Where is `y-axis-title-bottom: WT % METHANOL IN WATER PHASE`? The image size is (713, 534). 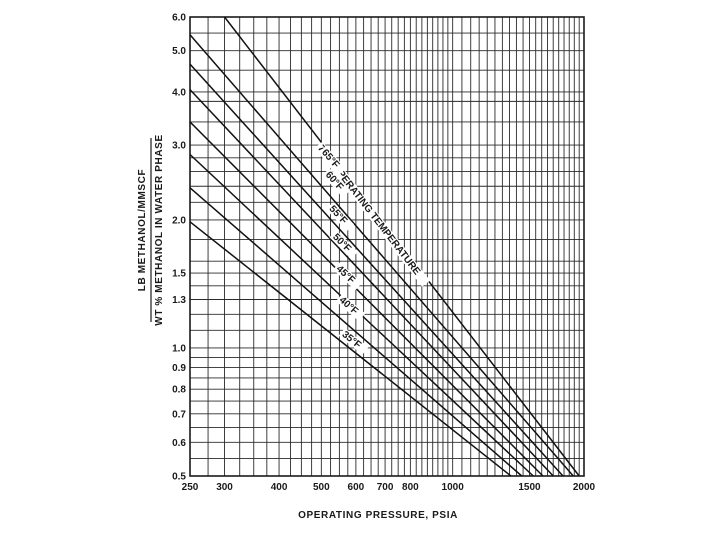 y-axis-title-bottom: WT % METHANOL IN WATER PHASE is located at coordinates (159, 229).